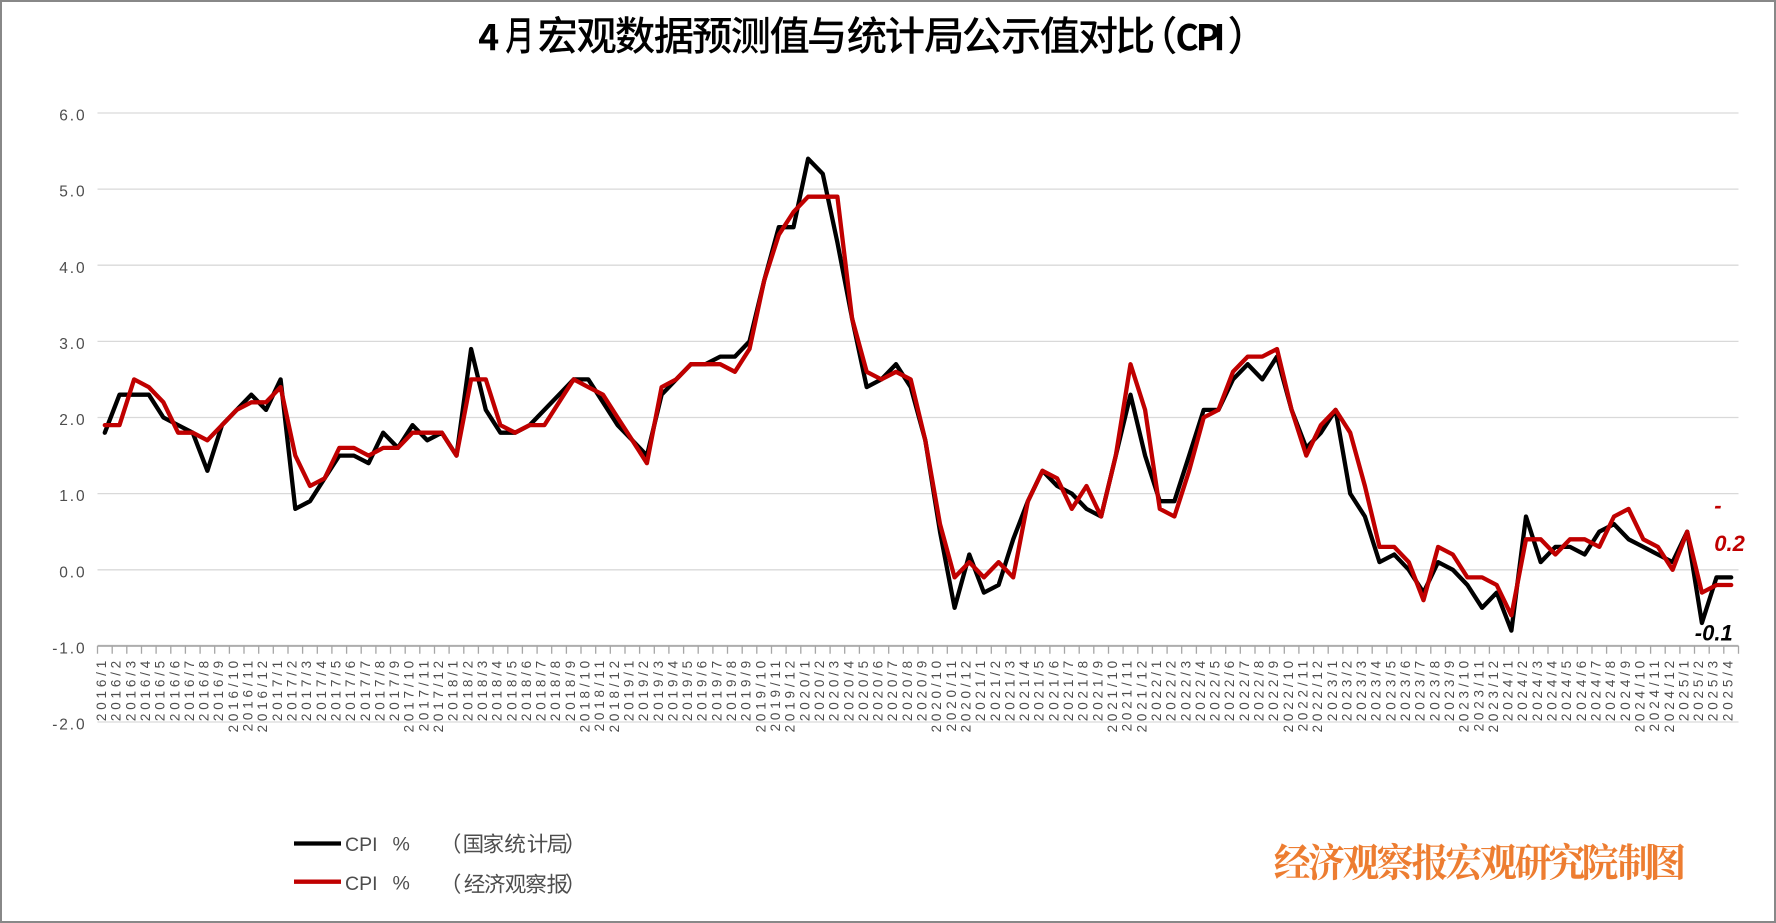 Image resolution: width=1776 pixels, height=923 pixels. I want to click on svg-text: 2025/1, so click(1683, 689).